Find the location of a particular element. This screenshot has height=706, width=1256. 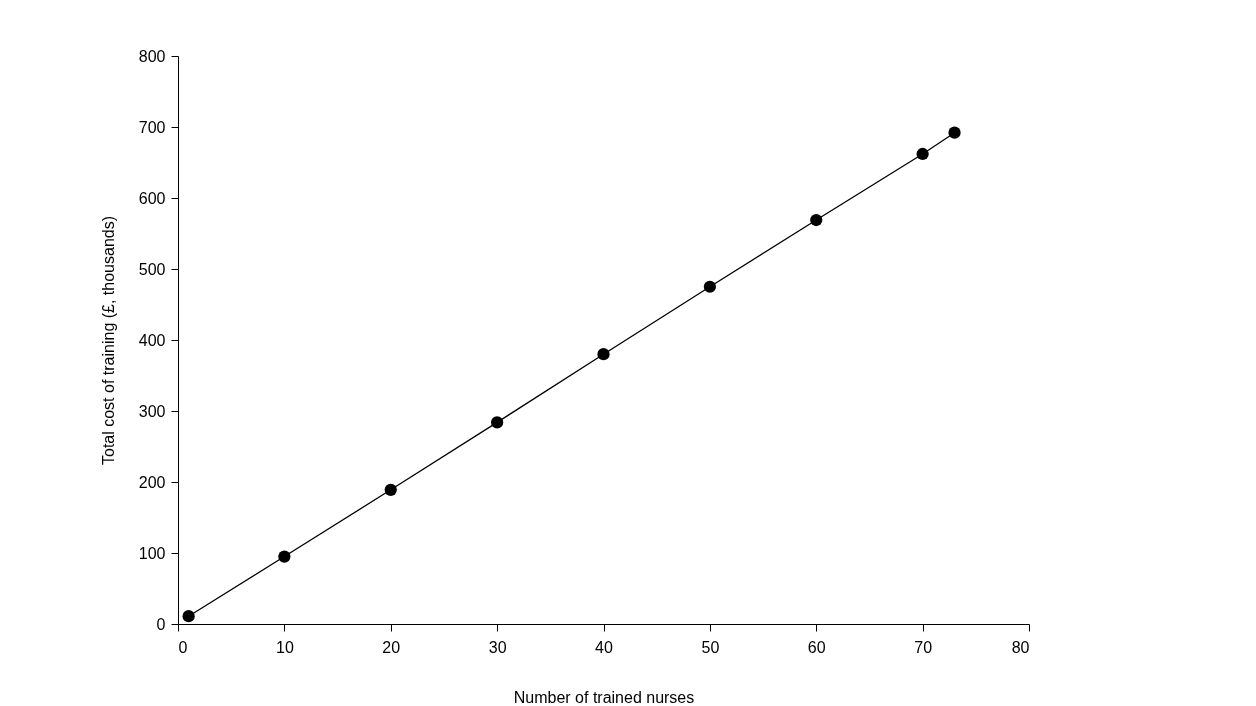

x-tick-label: 50 is located at coordinates (710, 647).